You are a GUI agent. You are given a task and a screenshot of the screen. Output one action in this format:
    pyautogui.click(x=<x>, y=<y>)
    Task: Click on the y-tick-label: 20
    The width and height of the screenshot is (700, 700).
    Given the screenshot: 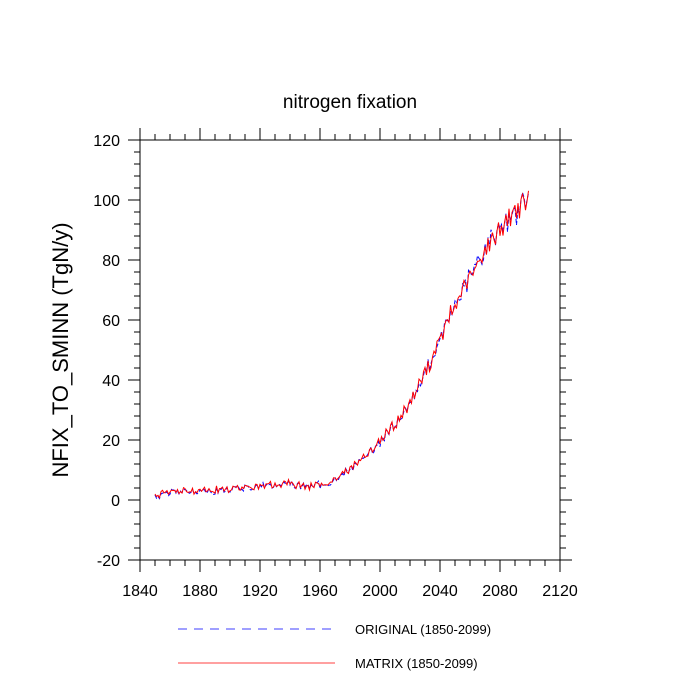 What is the action you would take?
    pyautogui.click(x=111, y=441)
    